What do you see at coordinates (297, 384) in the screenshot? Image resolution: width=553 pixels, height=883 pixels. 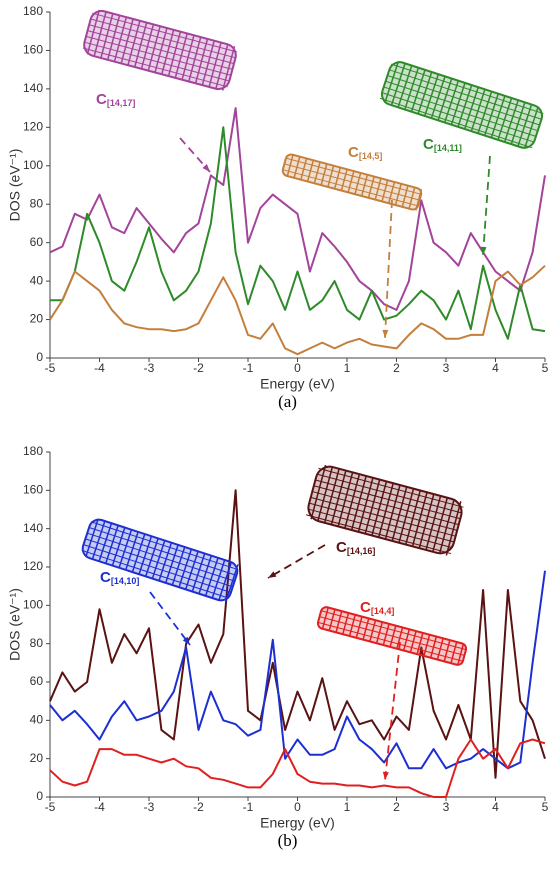 I see `x-axis-label: Energy (eV)` at bounding box center [297, 384].